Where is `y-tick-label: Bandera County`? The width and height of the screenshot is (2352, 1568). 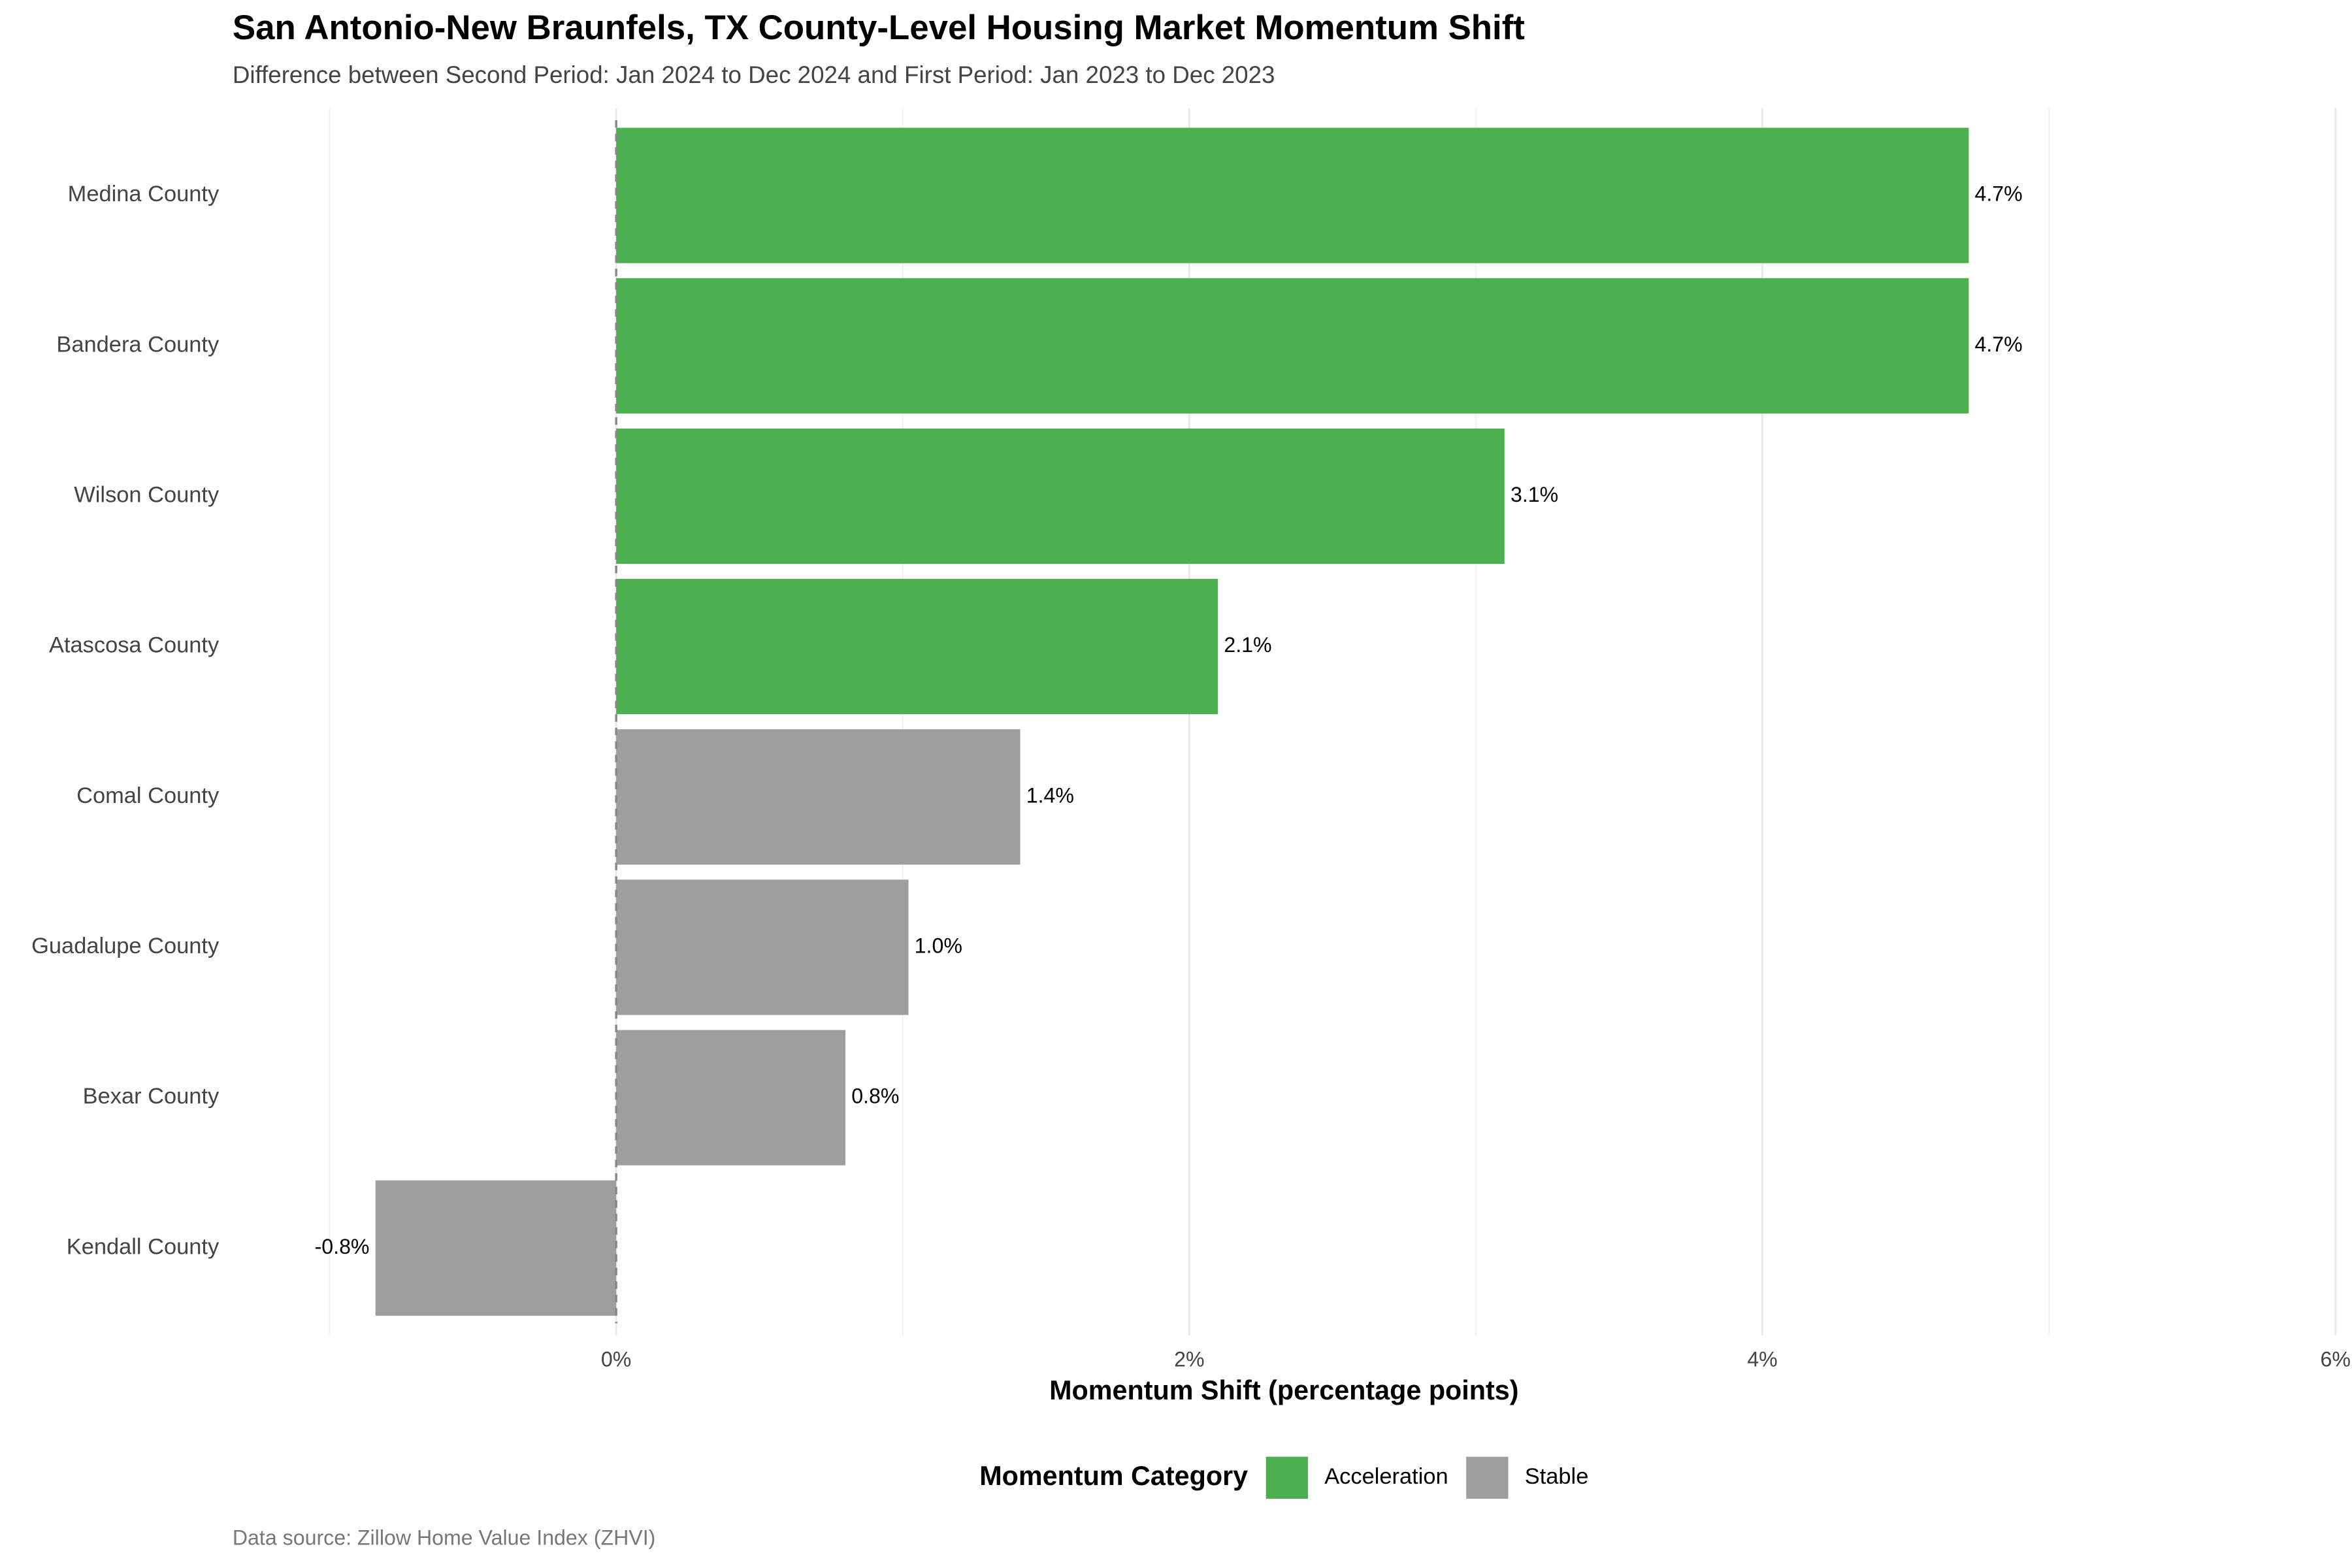
y-tick-label: Bandera County is located at coordinates (138, 344).